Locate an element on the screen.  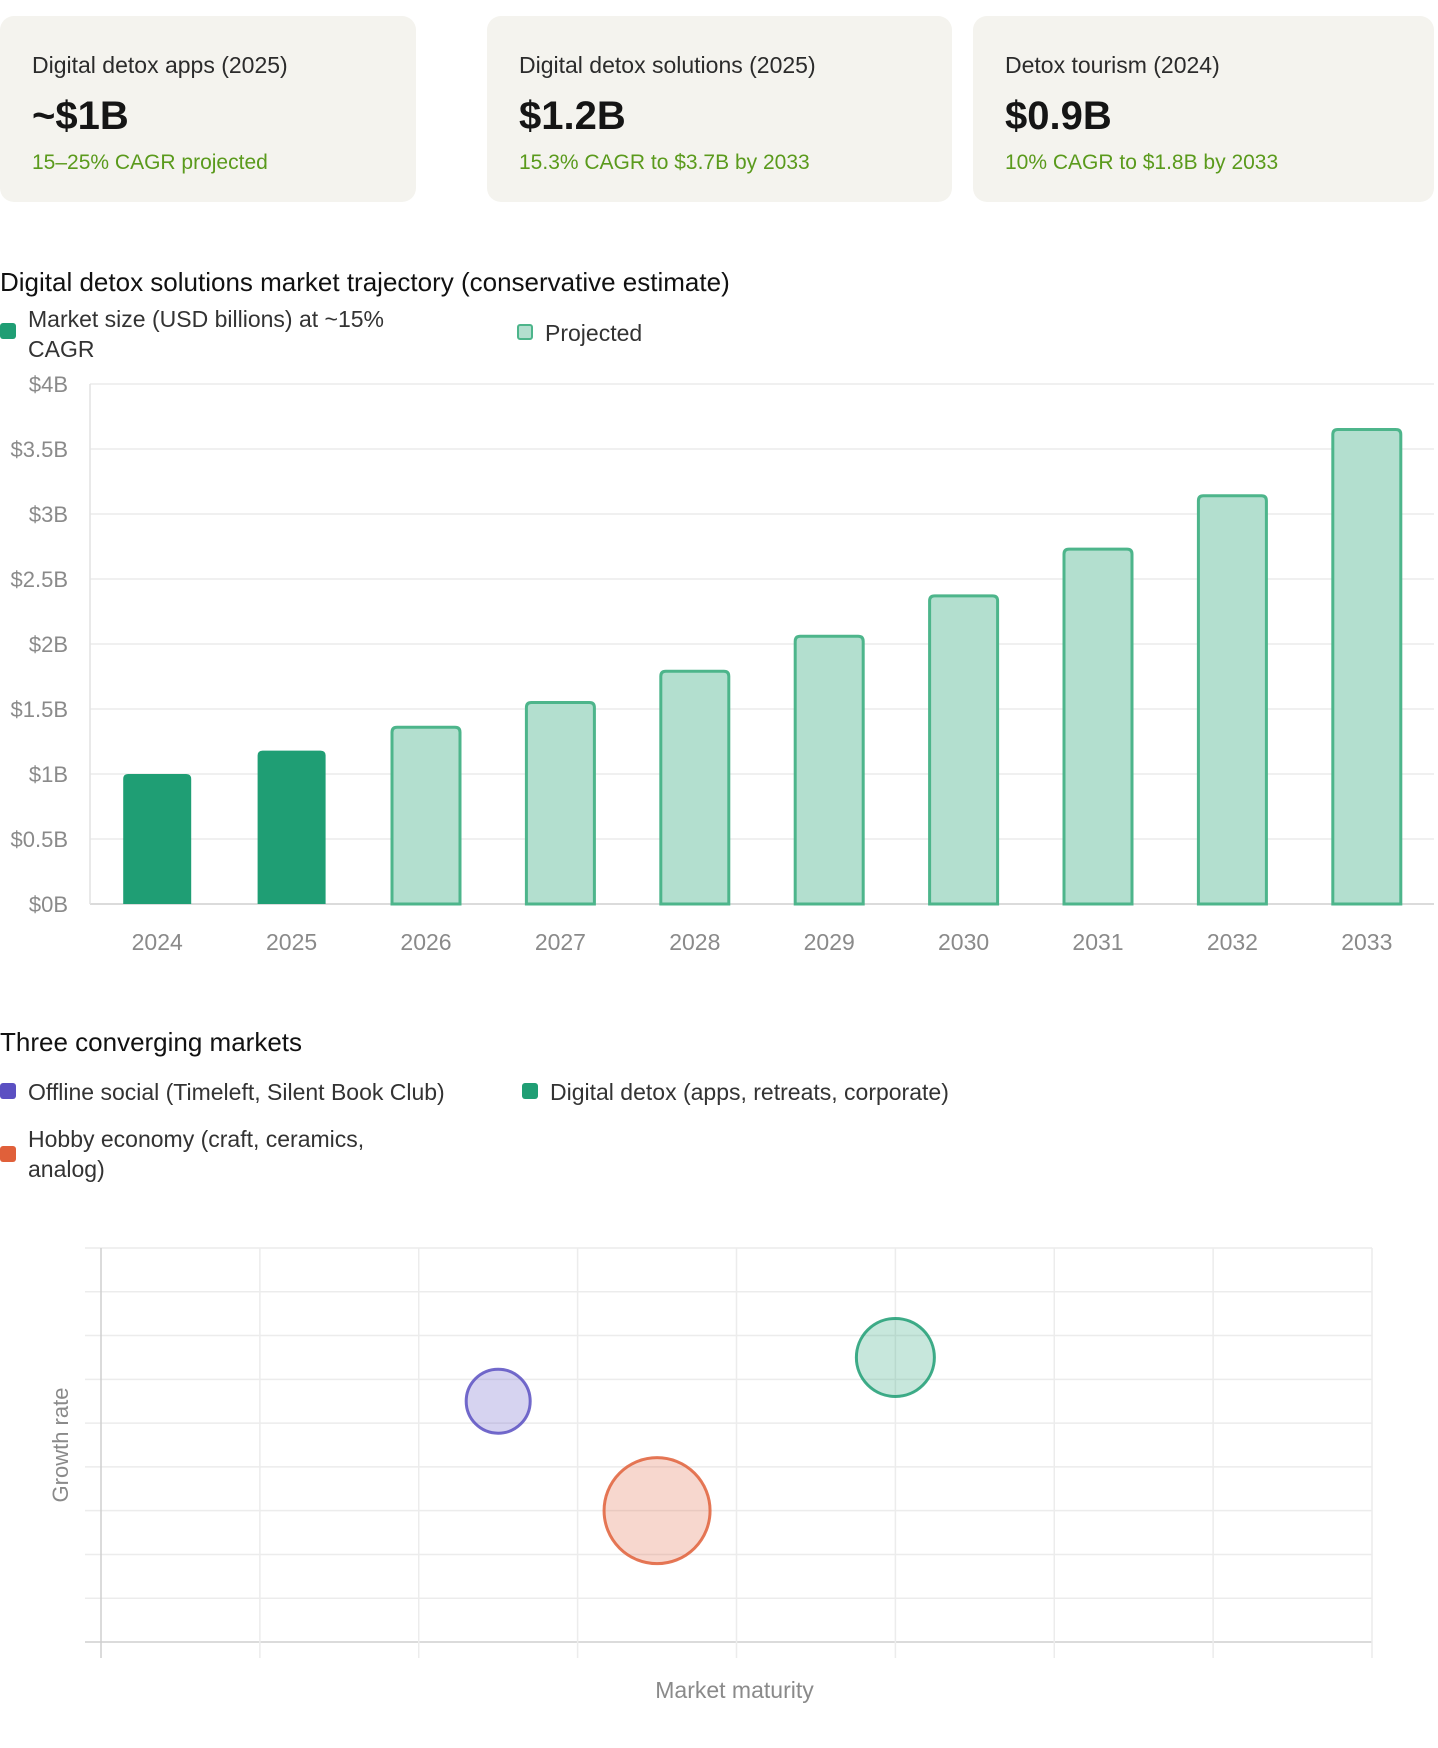
kpi-card-label: Detox tourism (2024) is located at coordinates (1112, 65).